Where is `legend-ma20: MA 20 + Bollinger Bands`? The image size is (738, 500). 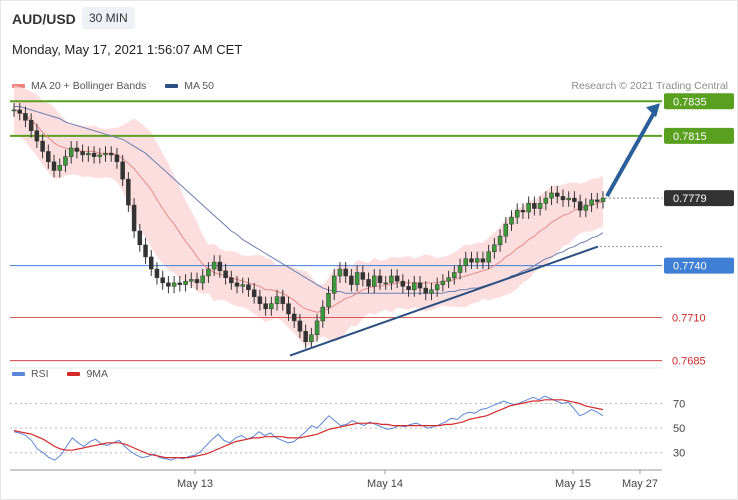
legend-ma20: MA 20 + Bollinger Bands is located at coordinates (79, 86).